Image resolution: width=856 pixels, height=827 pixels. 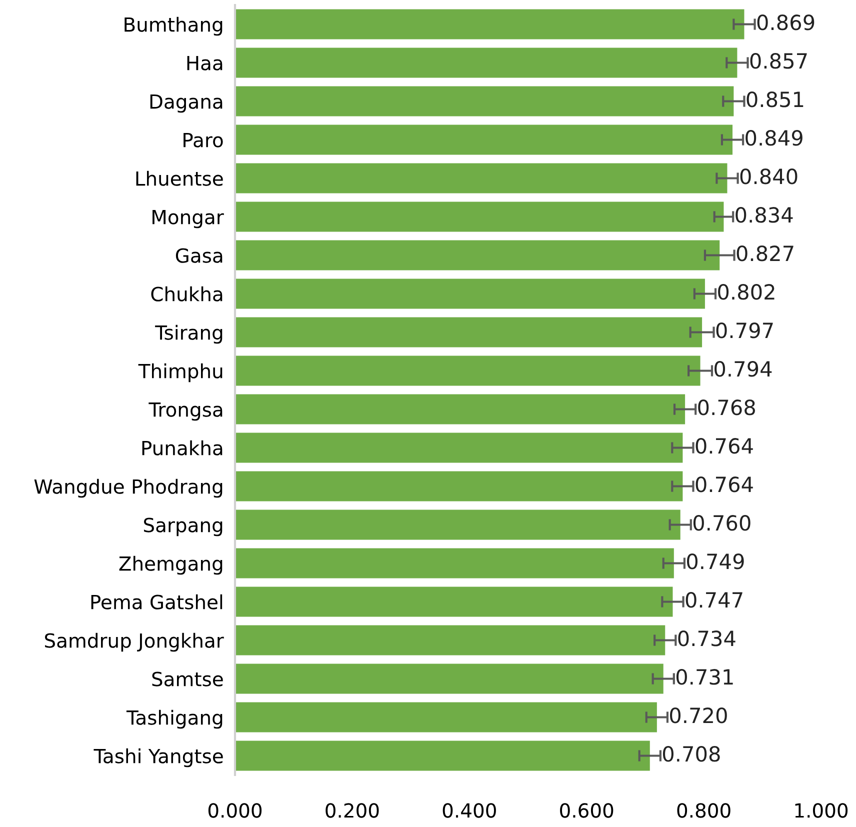 What do you see at coordinates (174, 719) in the screenshot?
I see `y-tick-label: Tashigang` at bounding box center [174, 719].